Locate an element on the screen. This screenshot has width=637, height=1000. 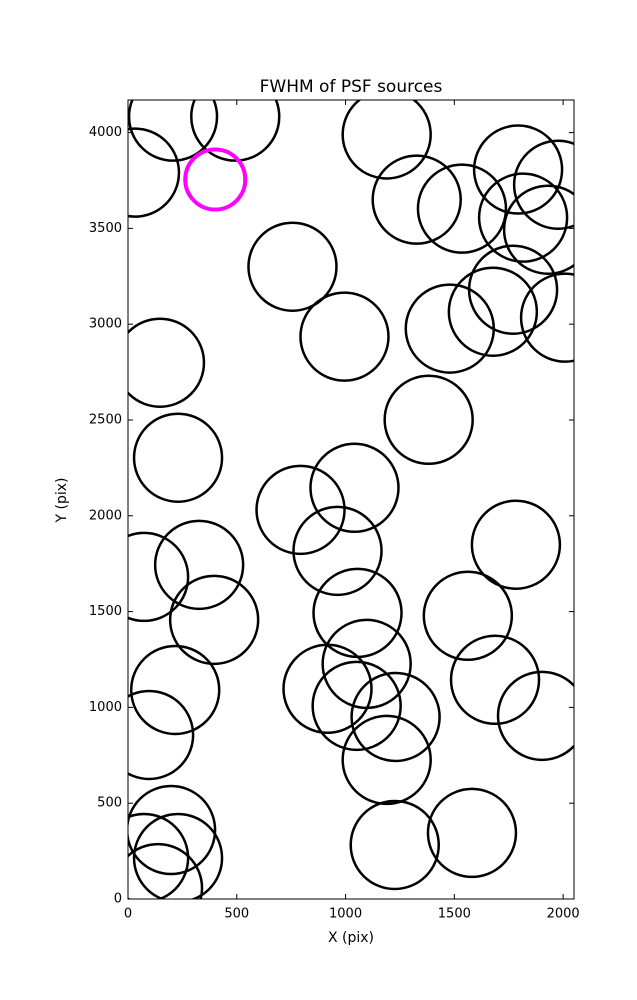
x-tick-label: 500 is located at coordinates (236, 914).